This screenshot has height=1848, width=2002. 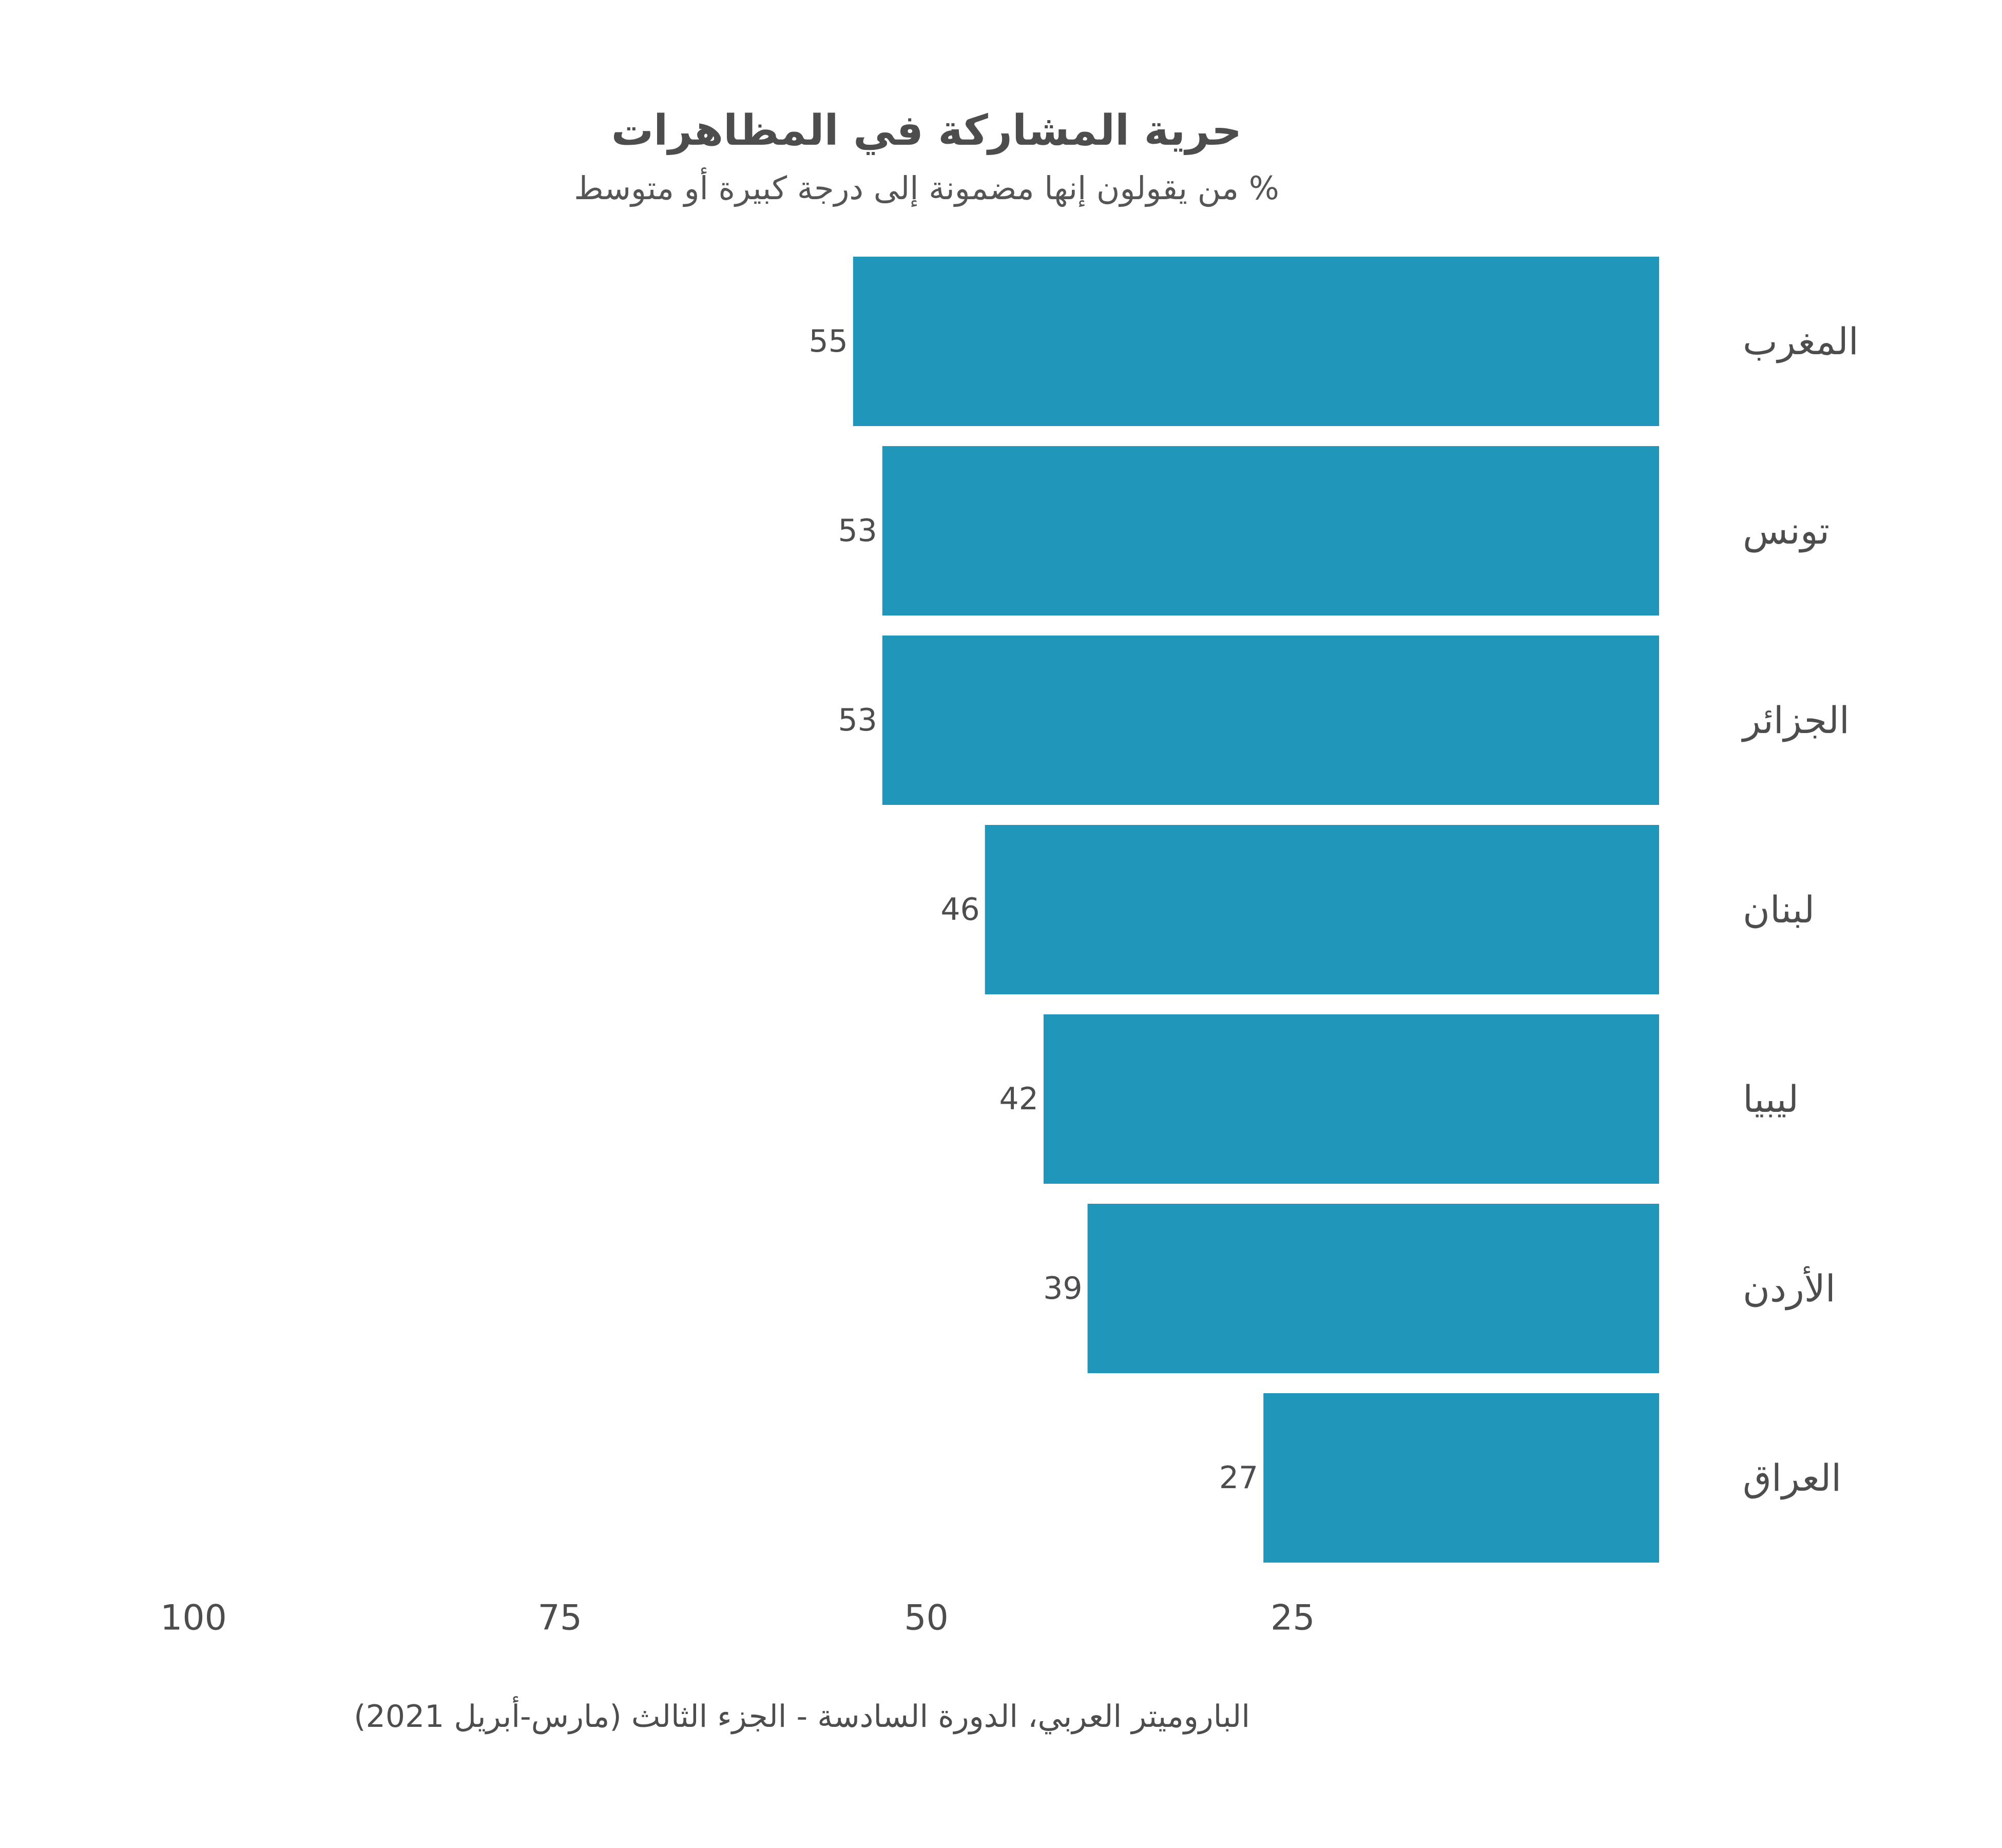 What do you see at coordinates (1801, 341) in the screenshot?
I see `category-label: المغرب` at bounding box center [1801, 341].